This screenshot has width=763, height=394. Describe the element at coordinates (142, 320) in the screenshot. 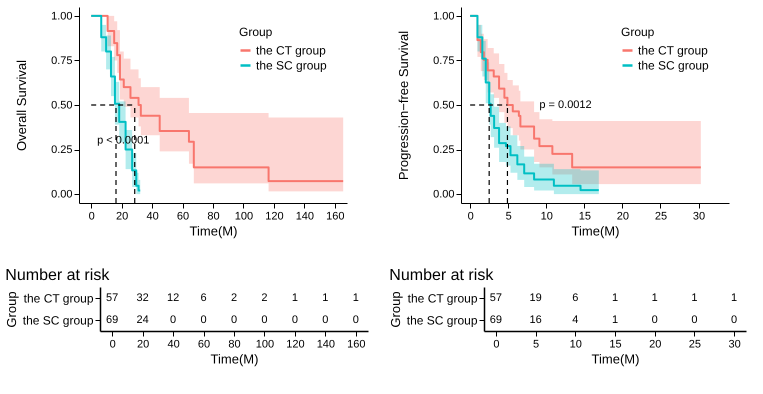

I see `data-label: 24` at that location.